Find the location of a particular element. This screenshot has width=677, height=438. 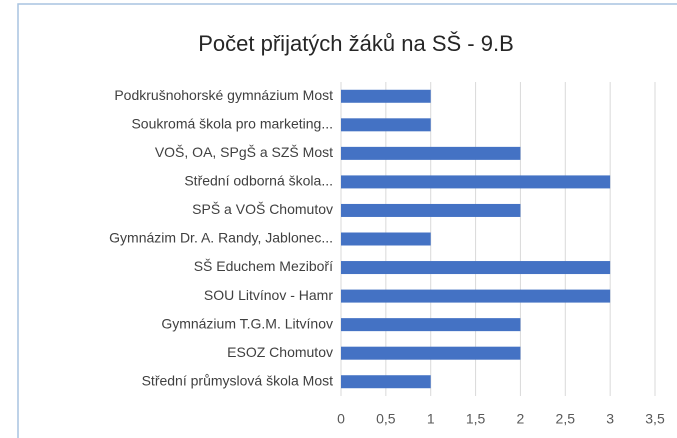

chart-title: Počet přijatých žáků na SŠ - 9.B is located at coordinates (356, 43).